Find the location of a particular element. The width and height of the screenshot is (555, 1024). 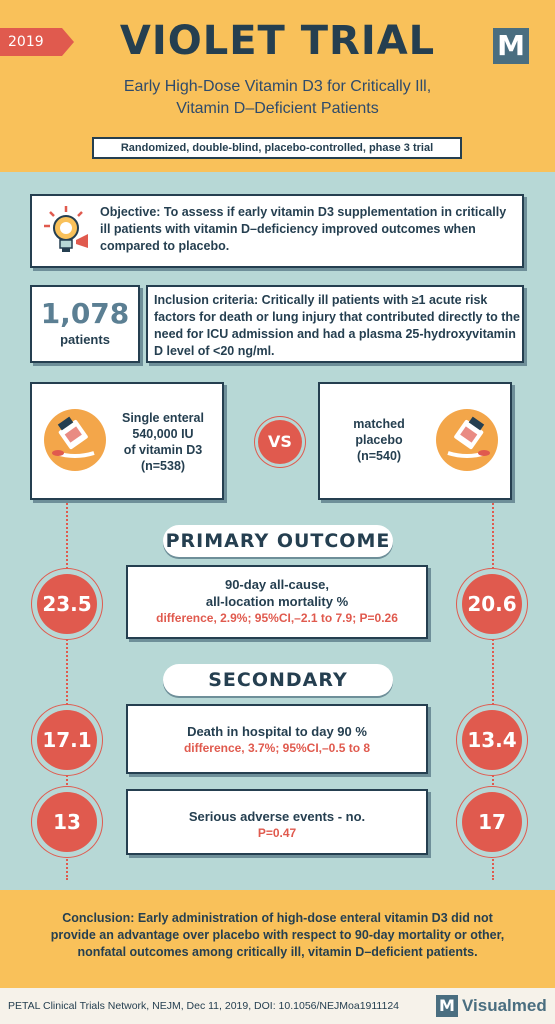

primary-outcome-header: PRIMARY OUTCOME is located at coordinates (278, 541).